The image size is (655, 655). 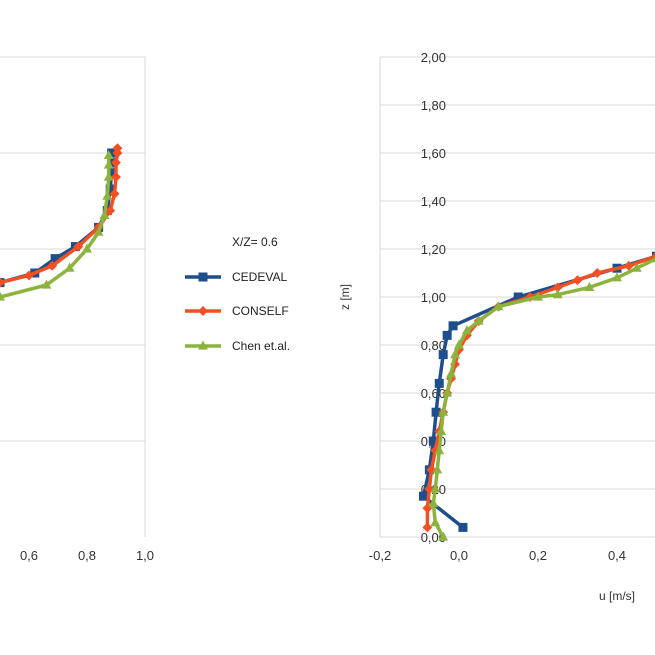 I want to click on legend-title: X/Z= 0.6, so click(x=255, y=242).